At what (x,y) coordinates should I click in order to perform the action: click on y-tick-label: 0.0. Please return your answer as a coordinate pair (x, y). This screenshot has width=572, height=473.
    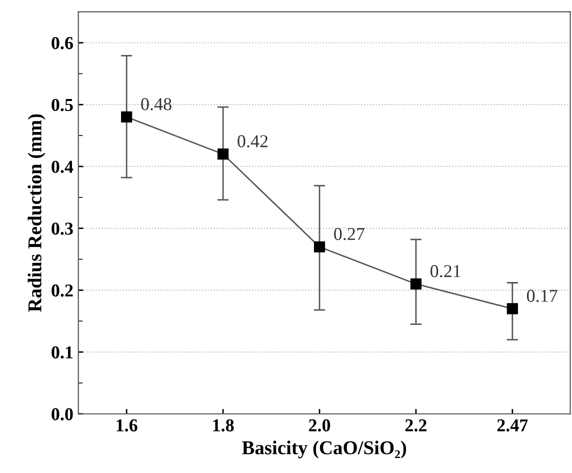
    Looking at the image, I should click on (62, 414).